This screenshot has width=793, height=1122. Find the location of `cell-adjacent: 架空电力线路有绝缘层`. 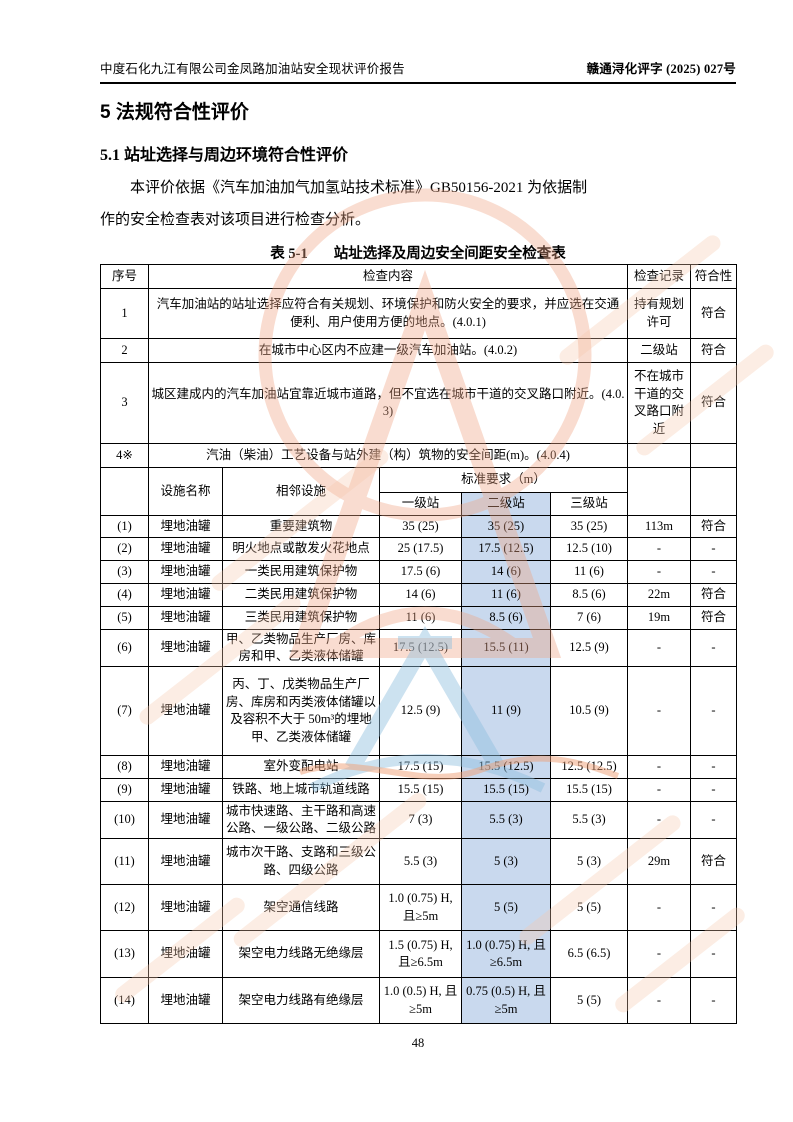

cell-adjacent: 架空电力线路有绝缘层 is located at coordinates (301, 1000).